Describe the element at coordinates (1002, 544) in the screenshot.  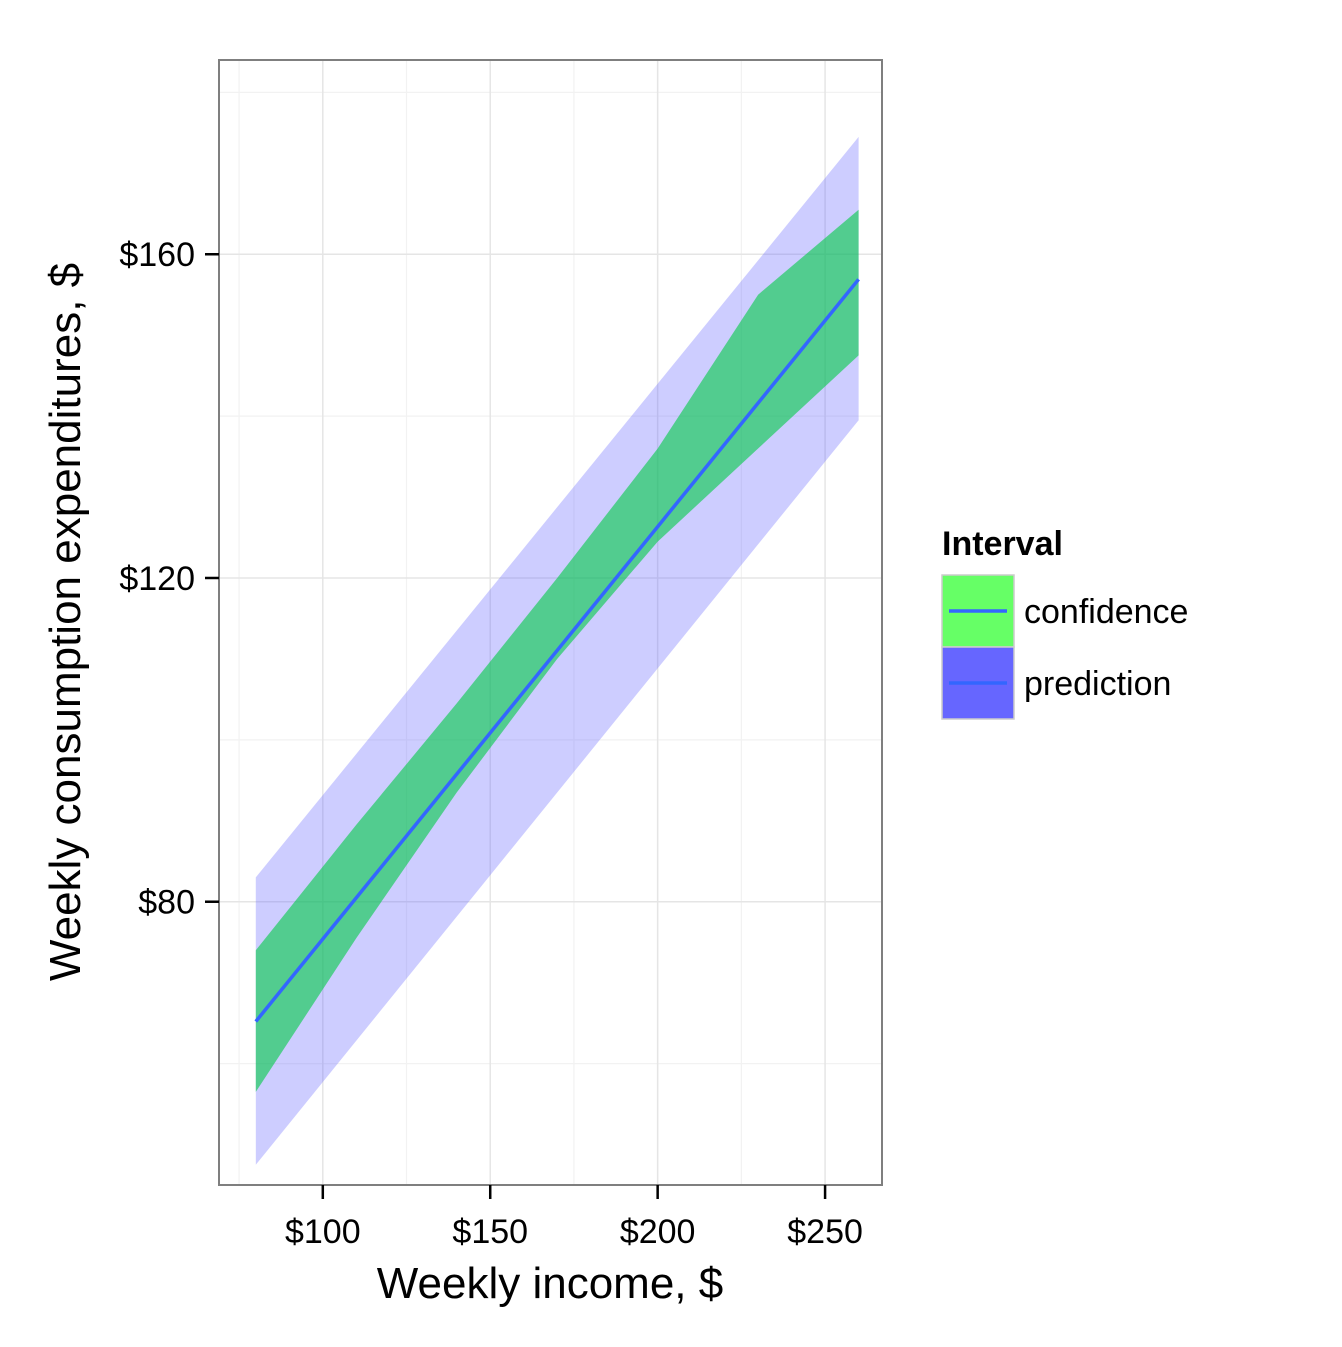
I see `legend-title: Interval` at that location.